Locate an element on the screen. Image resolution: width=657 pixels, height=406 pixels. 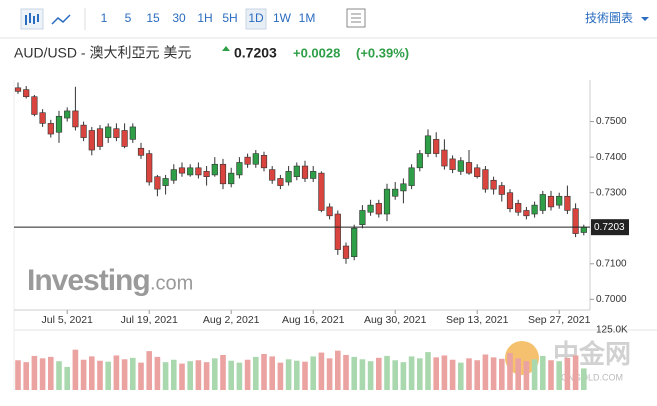
overlay-sub: CNGOLD.COM is located at coordinates (592, 377).